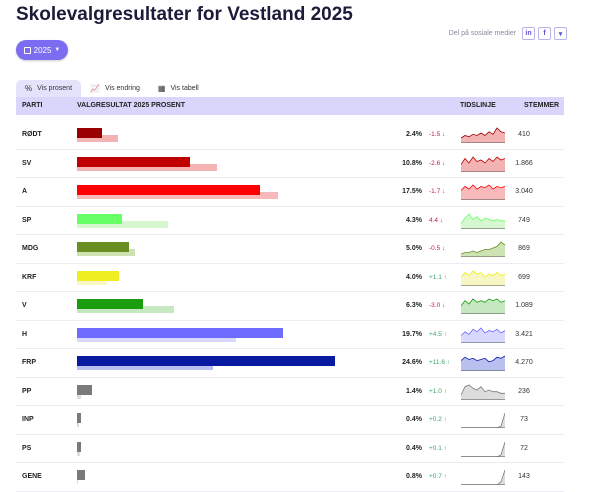 This screenshot has width=600, height=492. What do you see at coordinates (28, 419) in the screenshot?
I see `party-name: INP` at bounding box center [28, 419].